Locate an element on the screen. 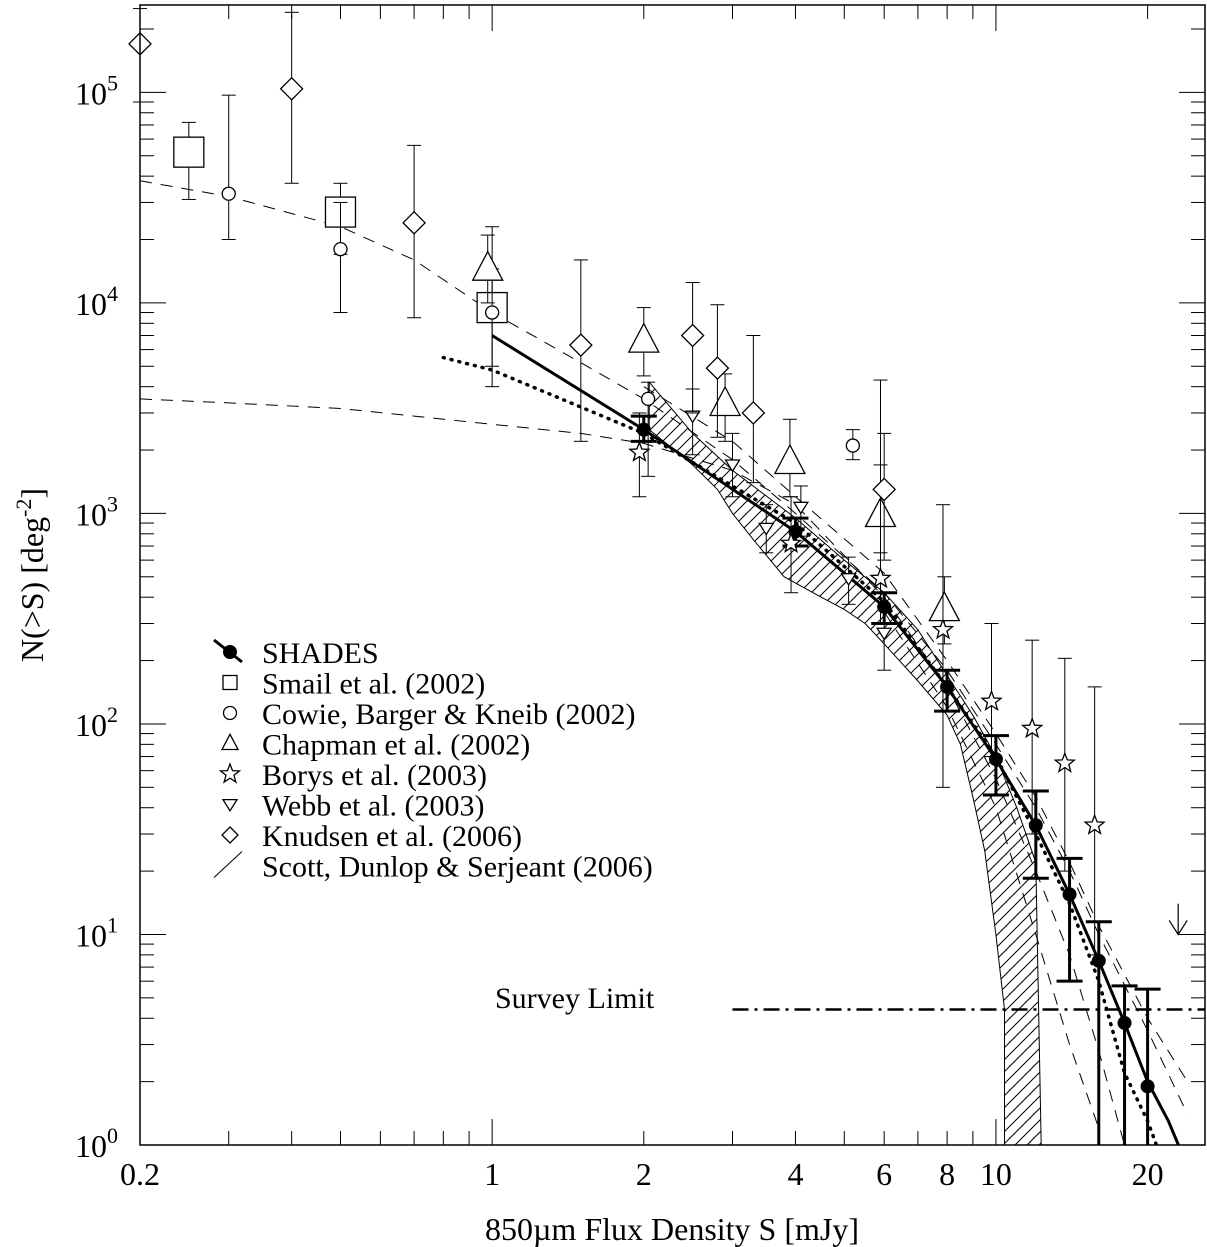 The image size is (1207, 1247). y-tick-label: 10³ is located at coordinates (96, 511).